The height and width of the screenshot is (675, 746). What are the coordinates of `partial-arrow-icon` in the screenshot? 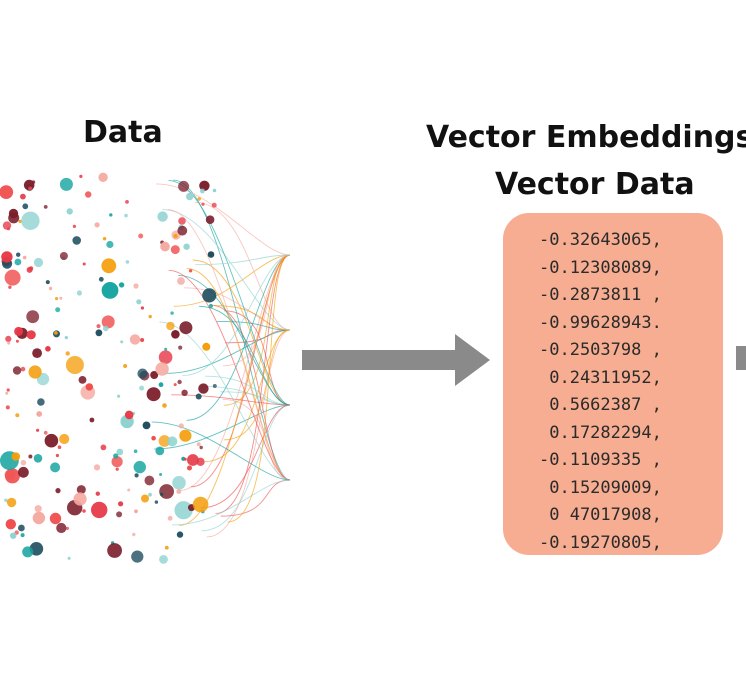 It's located at (741, 358).